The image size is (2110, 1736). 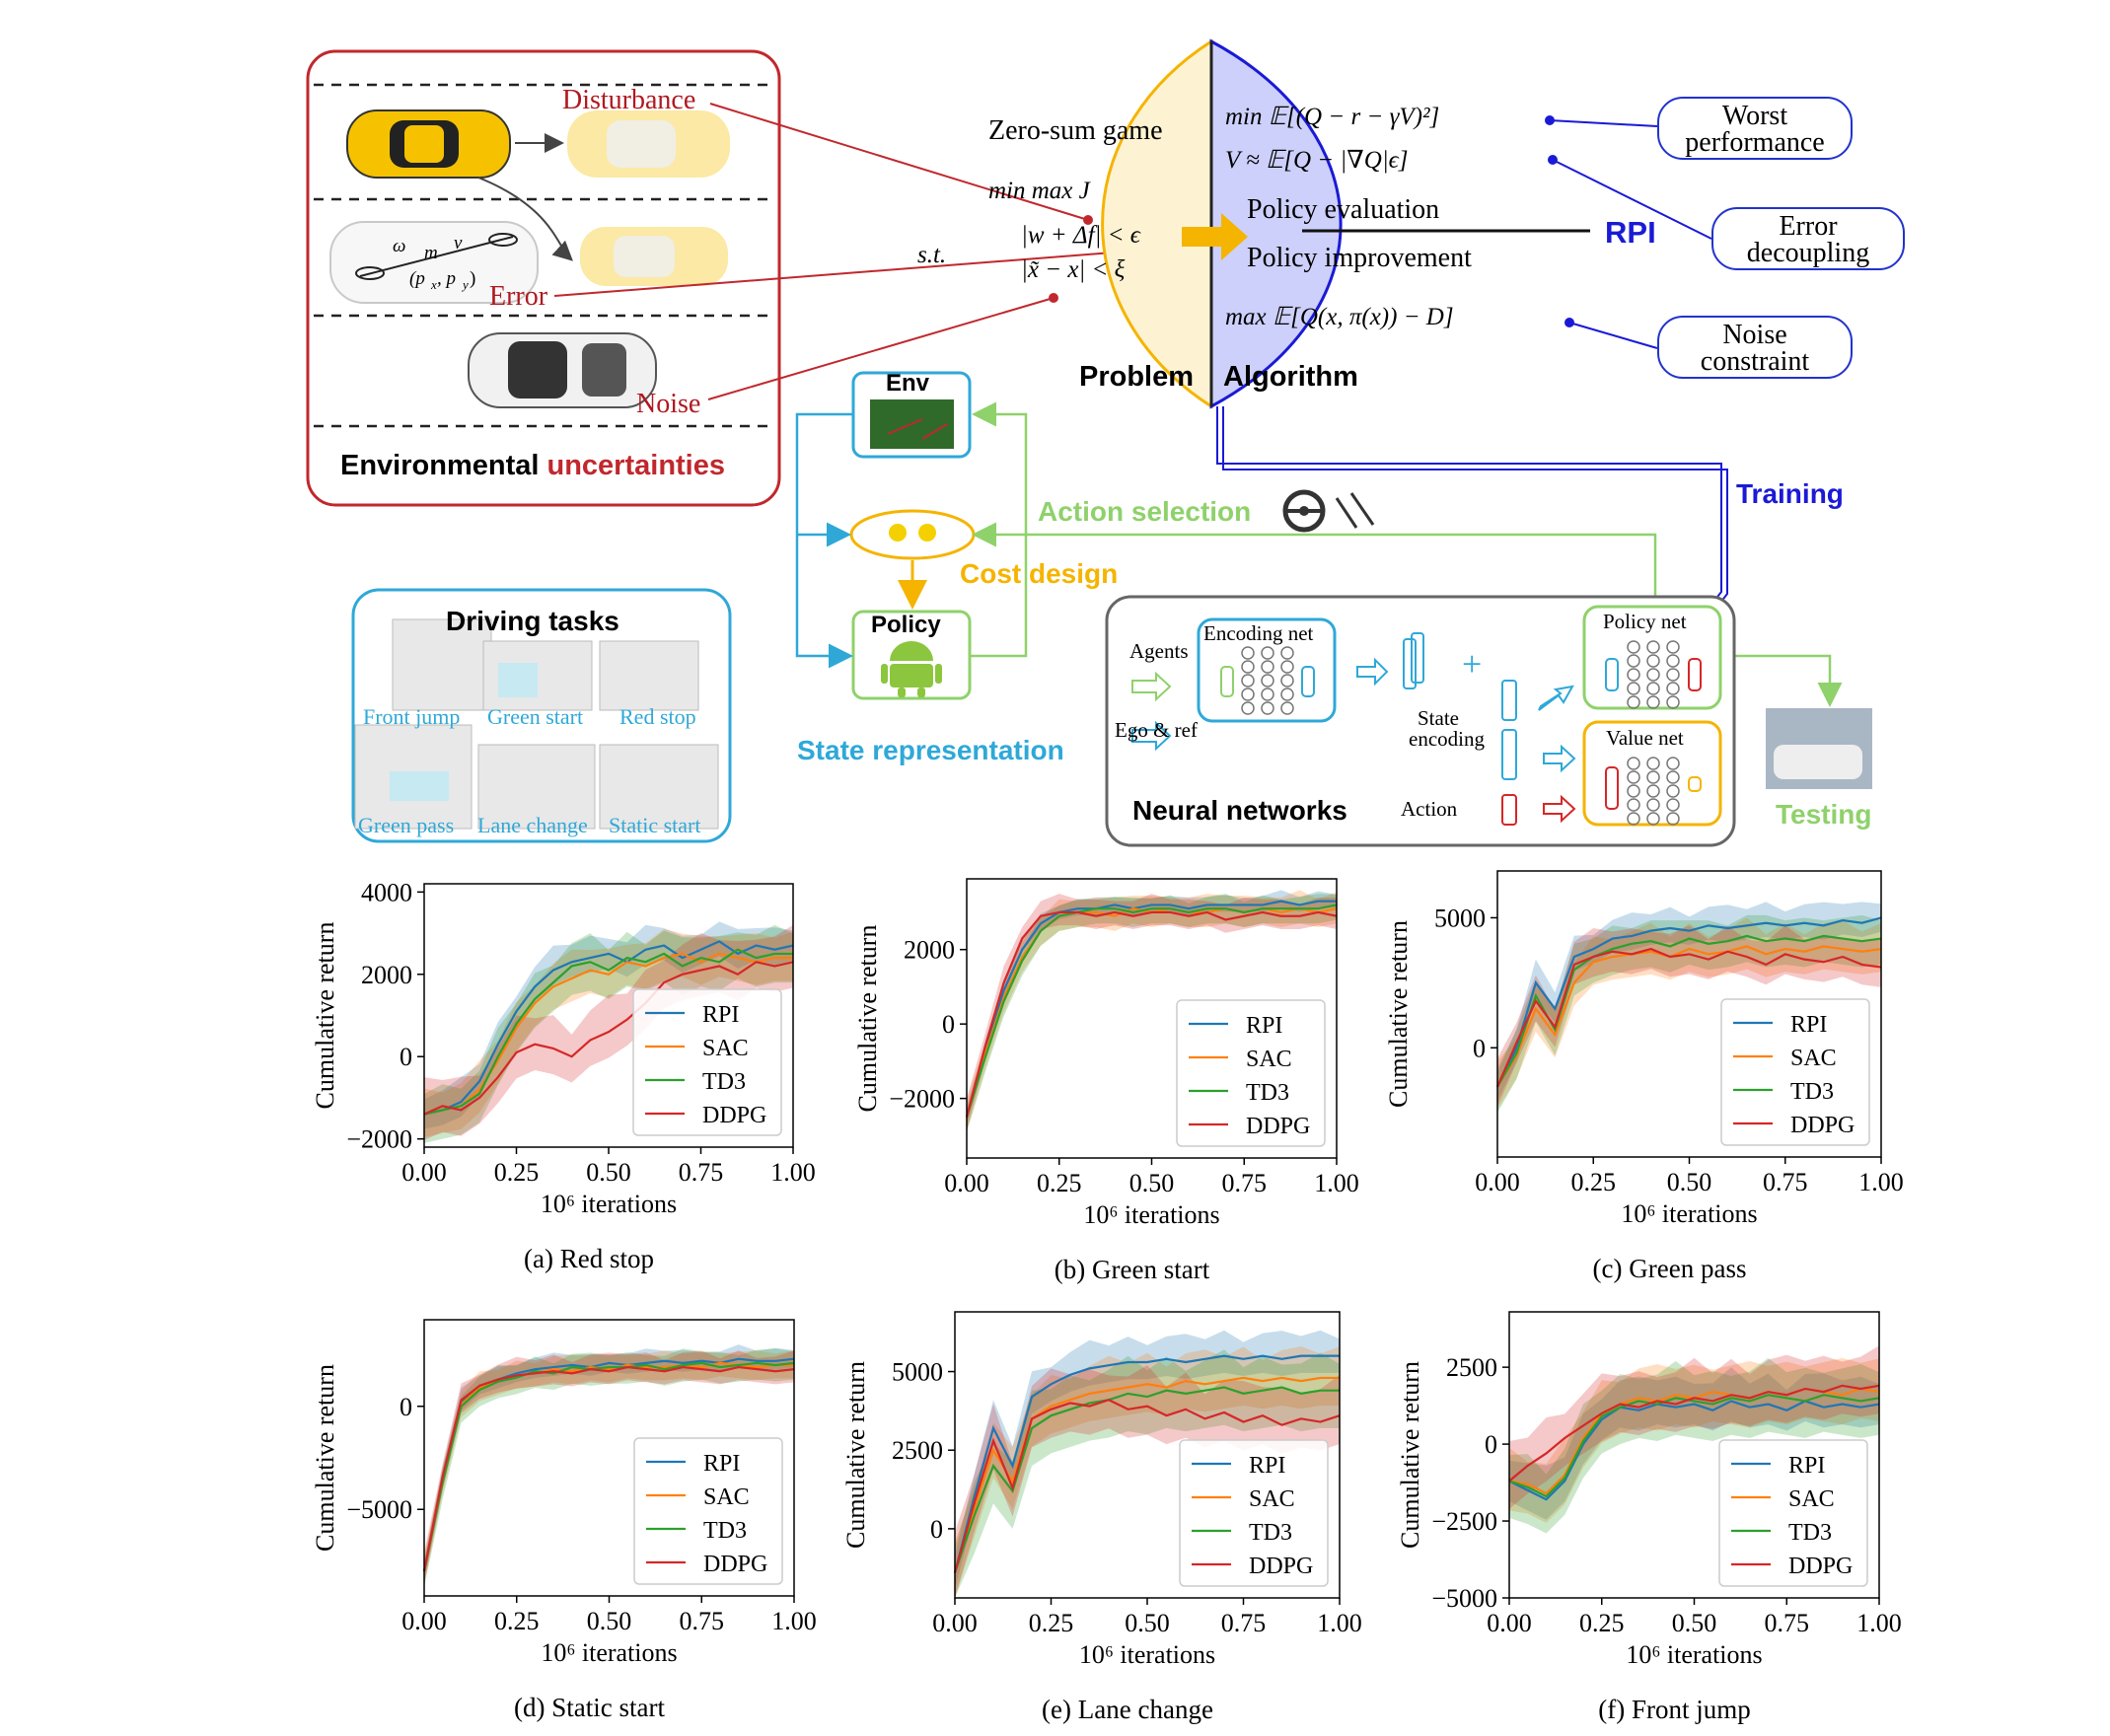 I want to click on chart-caption: (e) Lane change, so click(x=1127, y=1709).